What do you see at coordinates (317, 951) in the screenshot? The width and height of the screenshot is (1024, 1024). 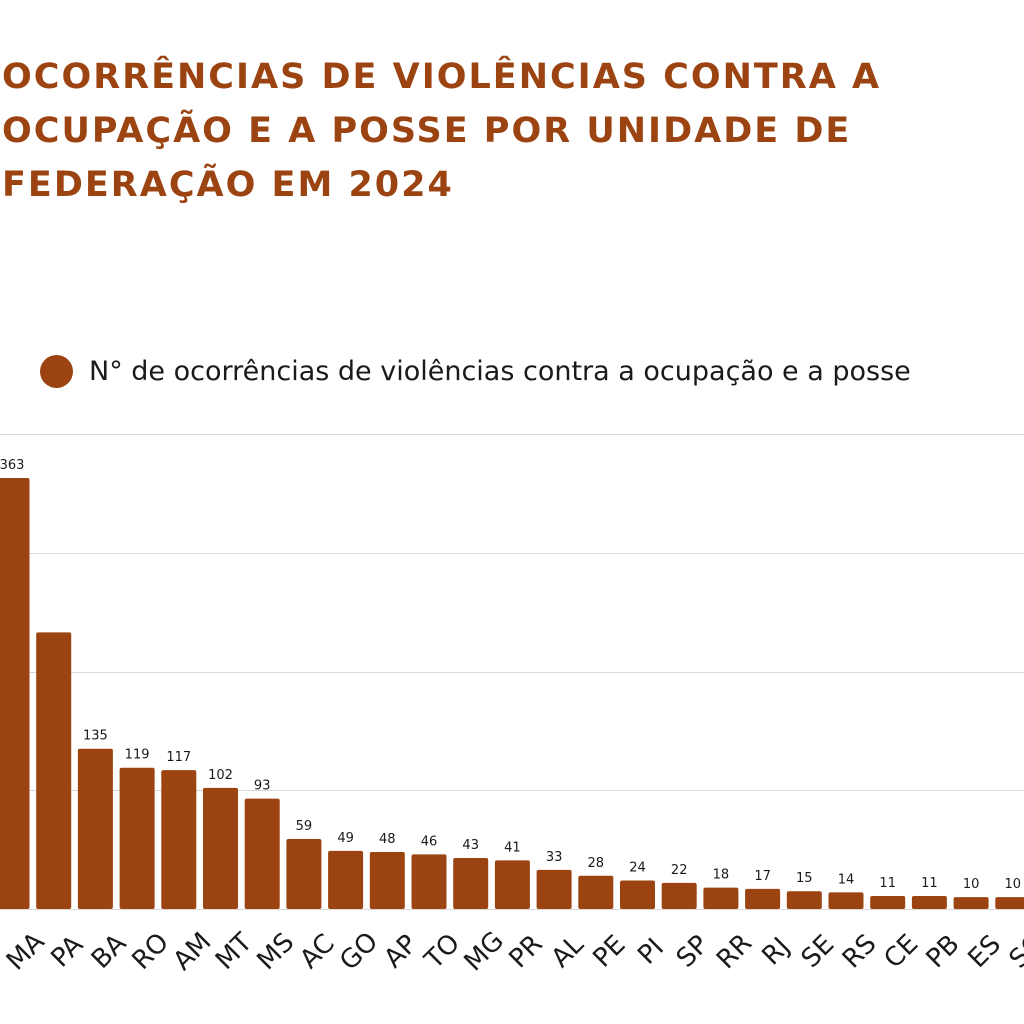 I see `x-tick-label: AC` at bounding box center [317, 951].